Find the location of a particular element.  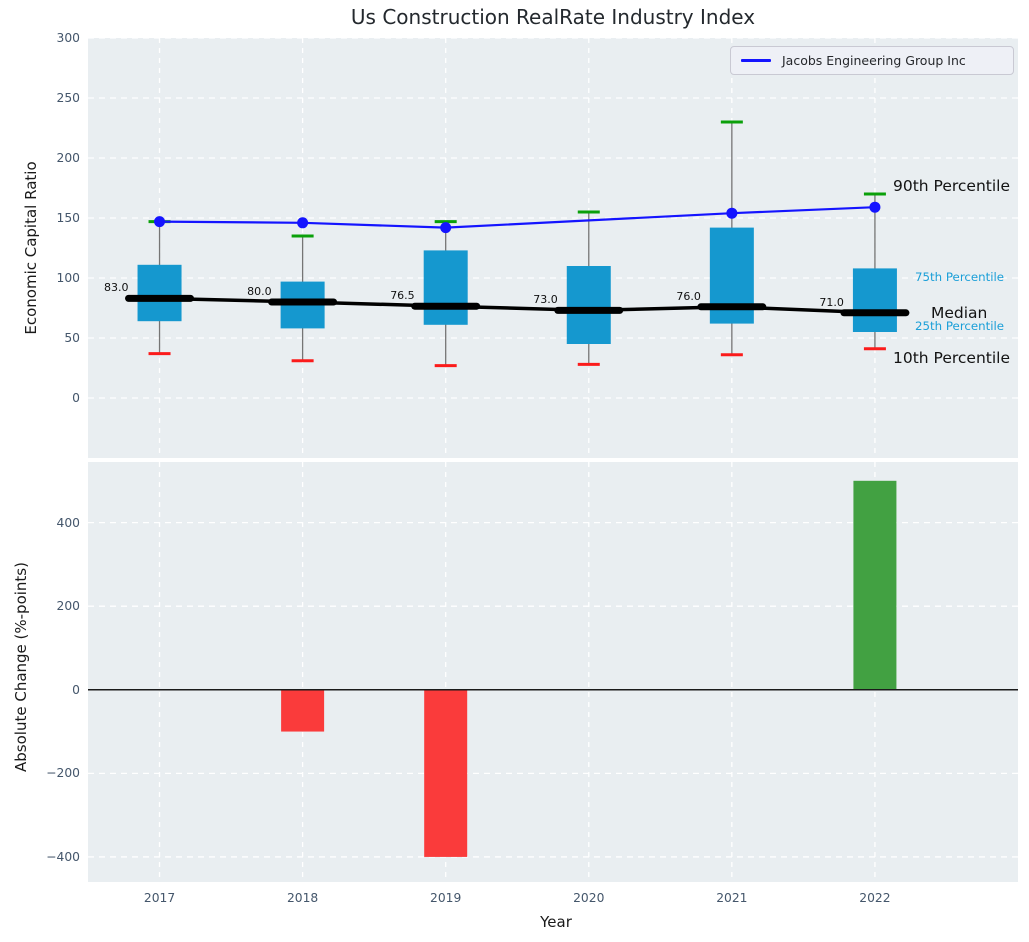

median-value-label-2020: 73.0 is located at coordinates (545, 300).